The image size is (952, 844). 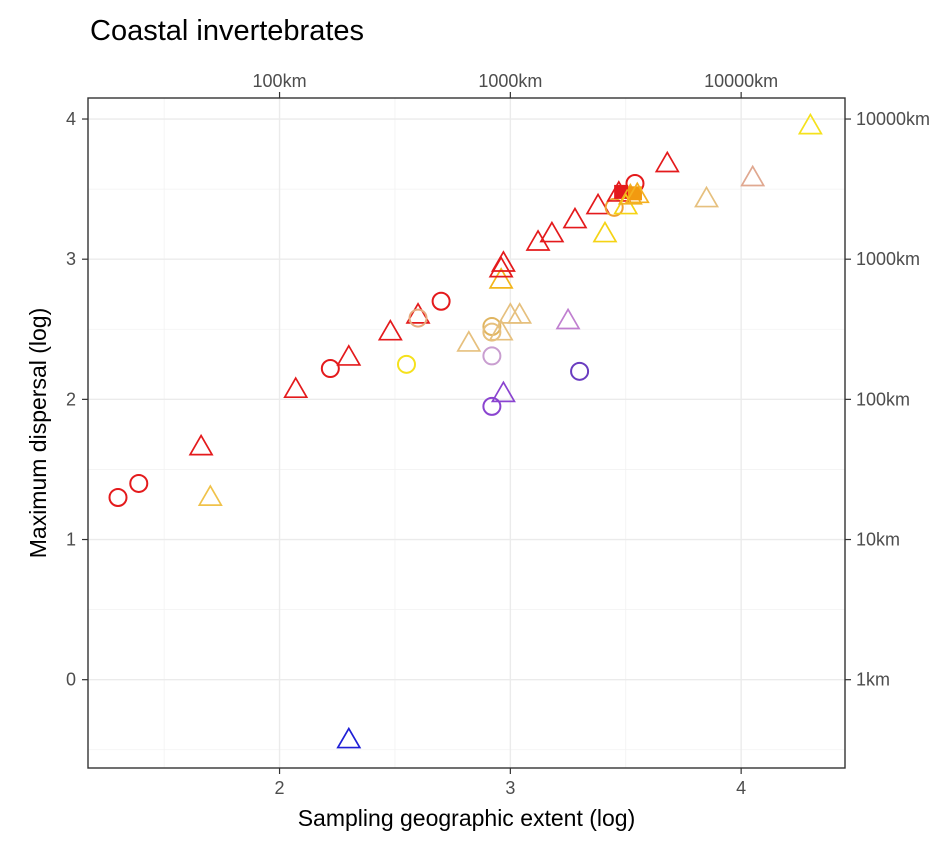 I want to click on y-secondary-tick-label: 100km, so click(x=883, y=399).